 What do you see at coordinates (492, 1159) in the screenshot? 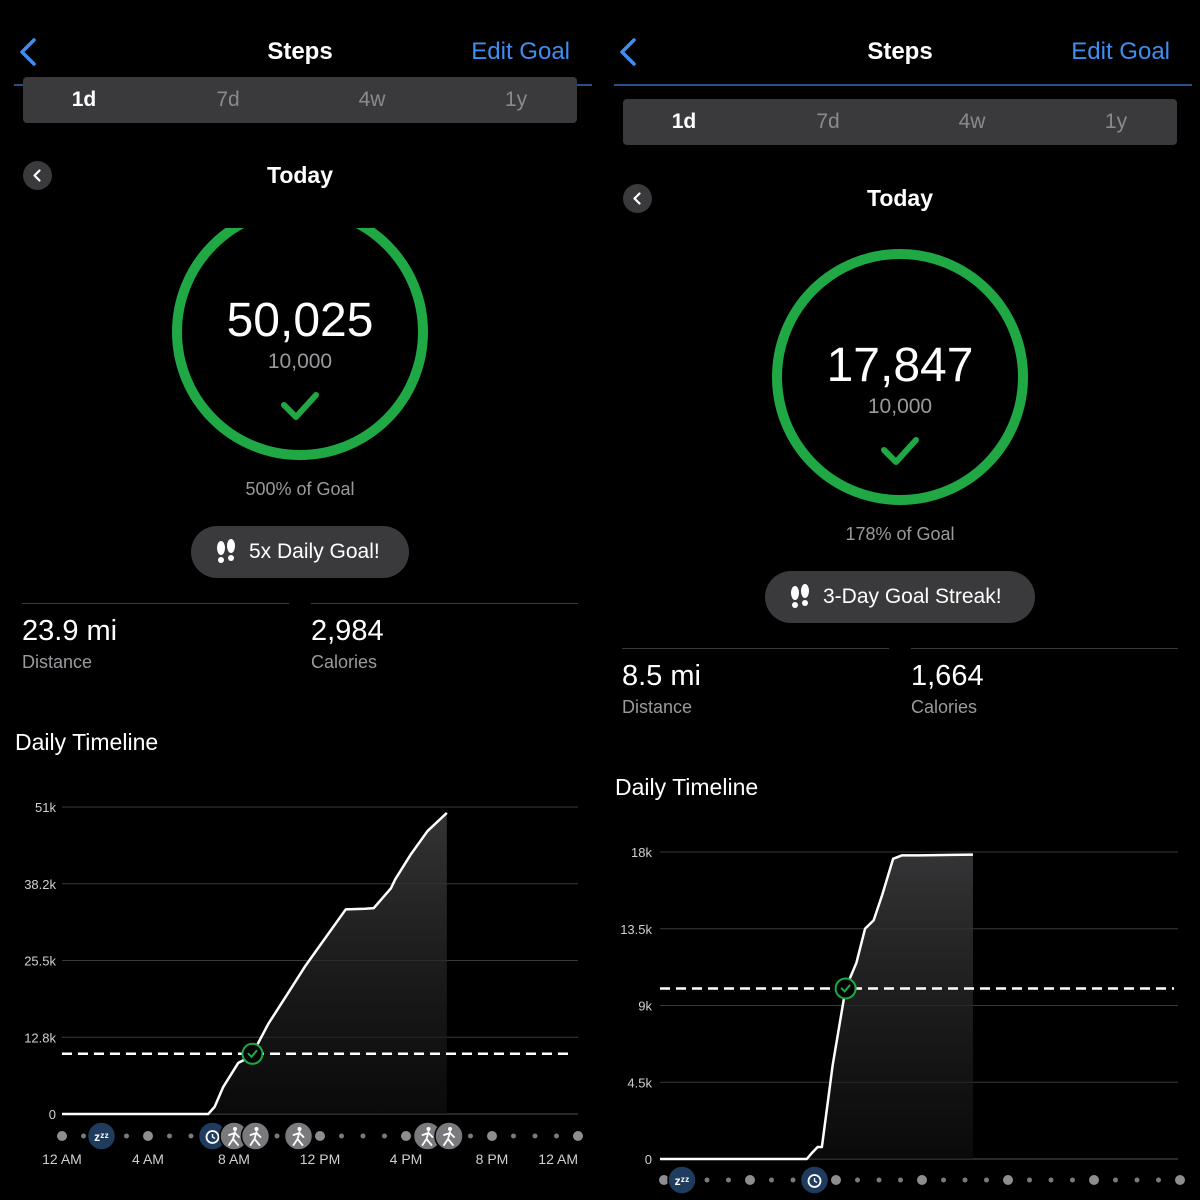
I see `x-tick-label: 8 PM` at bounding box center [492, 1159].